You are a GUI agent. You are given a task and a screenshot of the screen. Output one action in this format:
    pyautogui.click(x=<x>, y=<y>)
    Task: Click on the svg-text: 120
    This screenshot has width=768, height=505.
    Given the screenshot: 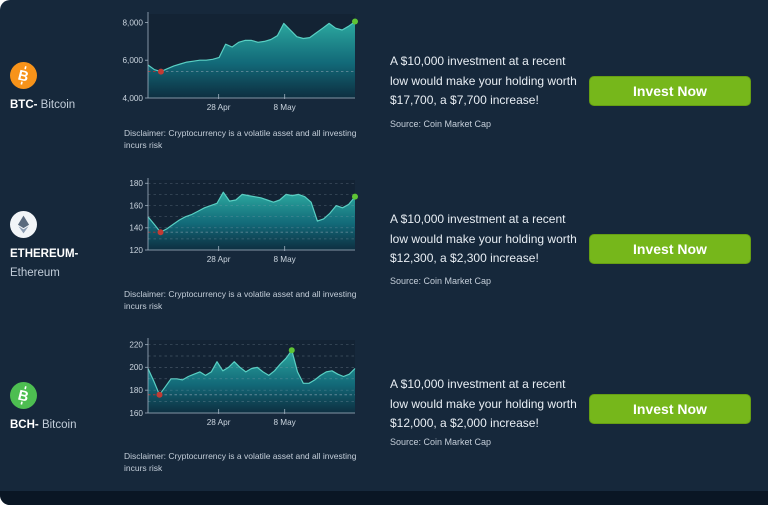 What is the action you would take?
    pyautogui.click(x=136, y=250)
    